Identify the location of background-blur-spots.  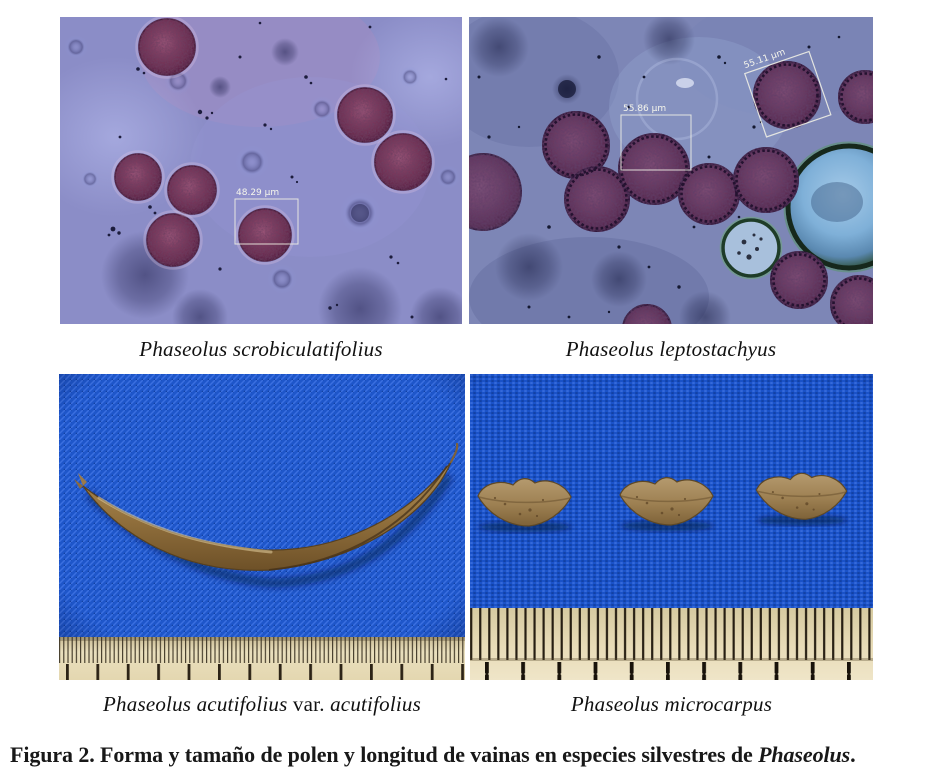
(600, 170).